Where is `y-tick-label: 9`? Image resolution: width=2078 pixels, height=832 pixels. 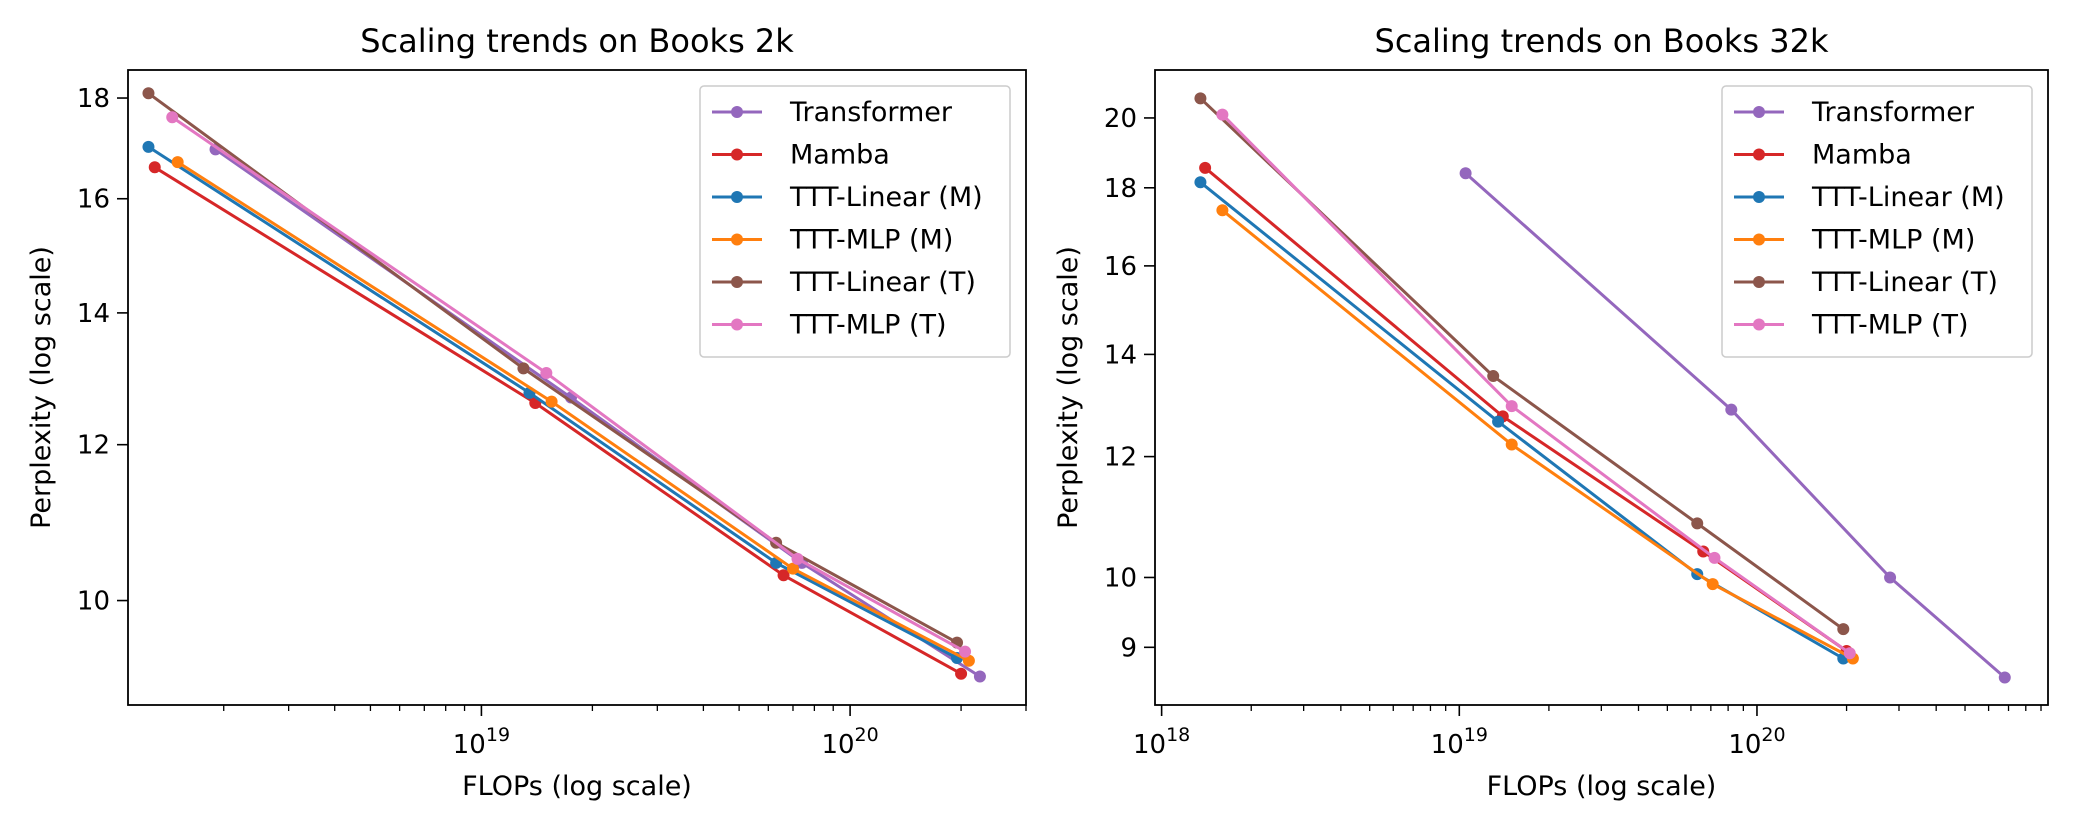
y-tick-label: 9 is located at coordinates (1128, 648).